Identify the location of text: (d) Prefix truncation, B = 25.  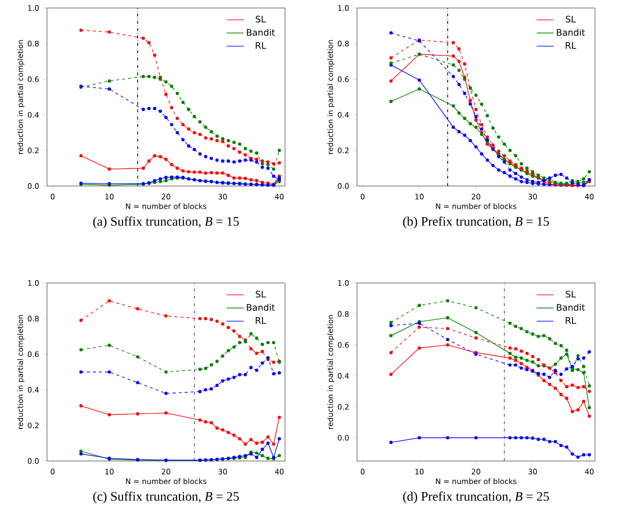
(476, 498).